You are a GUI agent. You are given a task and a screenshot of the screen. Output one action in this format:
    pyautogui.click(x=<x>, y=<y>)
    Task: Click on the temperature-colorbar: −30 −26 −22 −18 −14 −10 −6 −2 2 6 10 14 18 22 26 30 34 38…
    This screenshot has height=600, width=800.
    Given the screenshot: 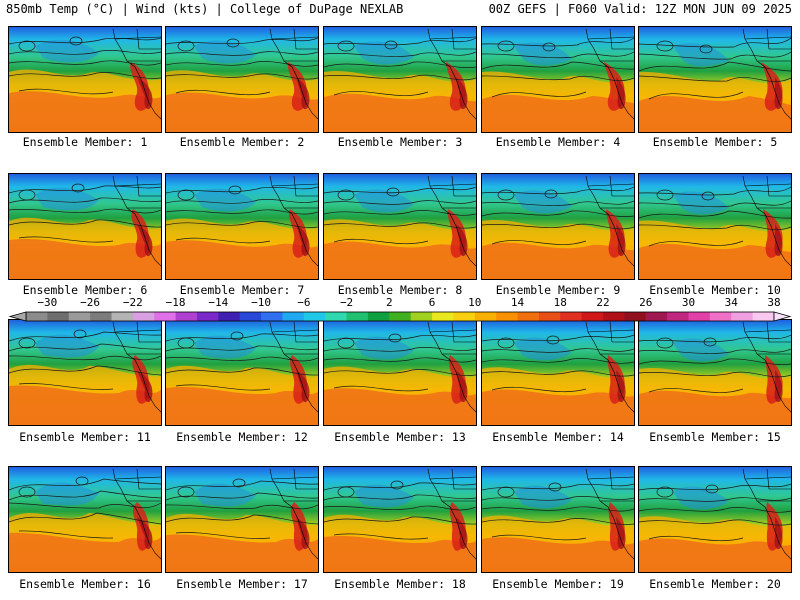 What is the action you would take?
    pyautogui.click(x=400, y=312)
    